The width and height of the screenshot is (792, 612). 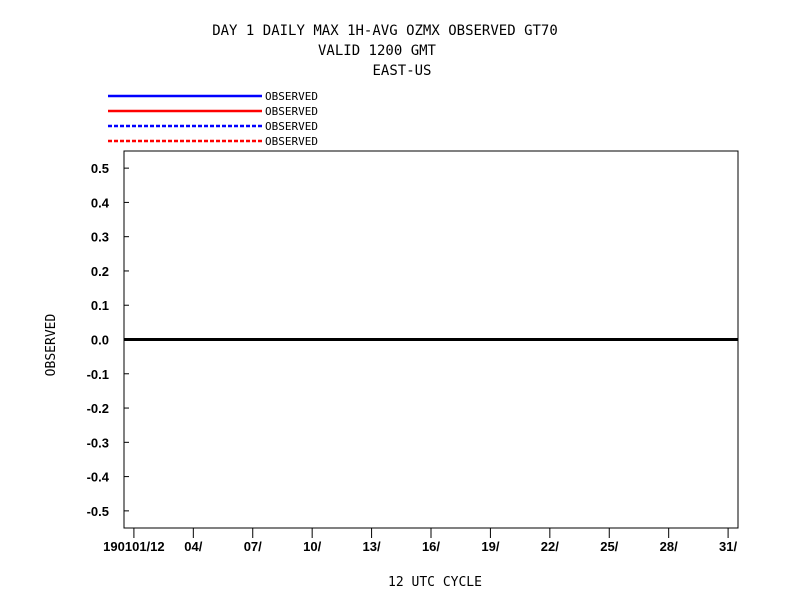 What do you see at coordinates (100, 202) in the screenshot?
I see `y-tick-label: 0.4` at bounding box center [100, 202].